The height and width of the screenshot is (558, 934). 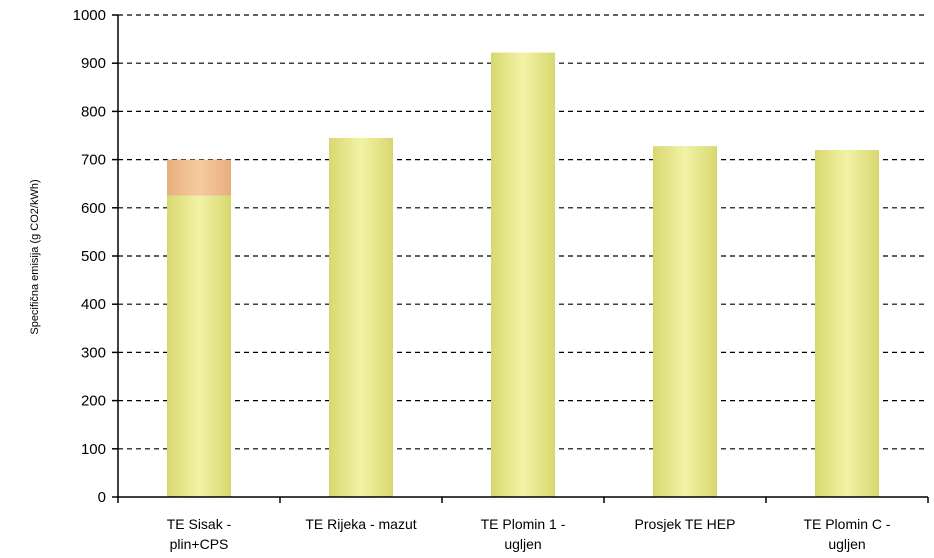 I want to click on y-tick-label: 700, so click(x=93, y=160).